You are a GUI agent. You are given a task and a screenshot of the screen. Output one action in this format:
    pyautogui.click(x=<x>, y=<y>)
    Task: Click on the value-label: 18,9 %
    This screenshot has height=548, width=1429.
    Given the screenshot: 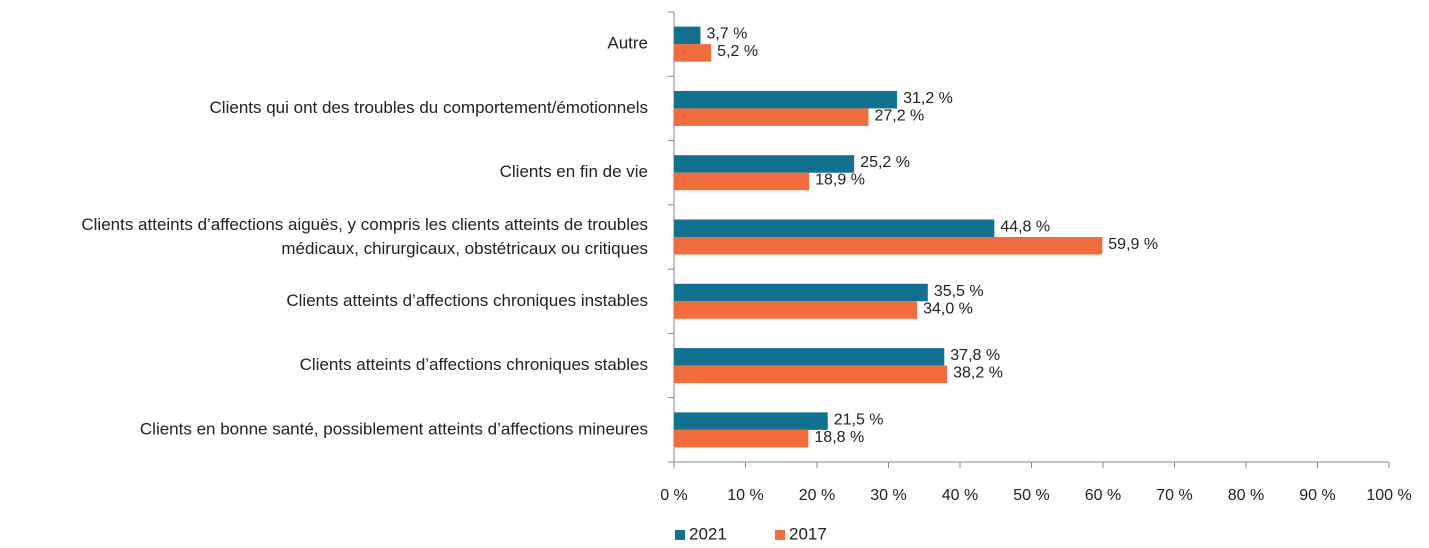 What is the action you would take?
    pyautogui.click(x=840, y=180)
    